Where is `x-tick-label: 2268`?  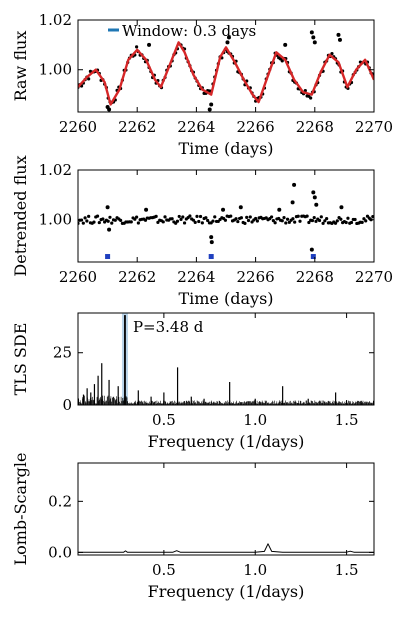
x-tick-label: 2268 is located at coordinates (315, 277).